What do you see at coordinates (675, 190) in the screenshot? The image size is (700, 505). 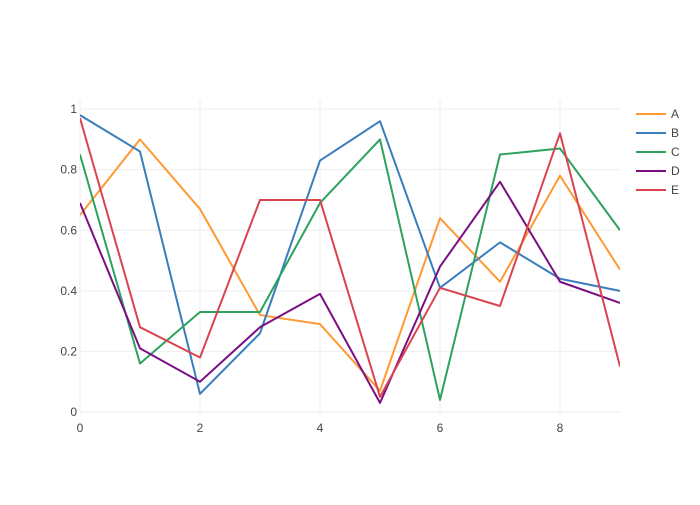 I see `legend-label: E` at bounding box center [675, 190].